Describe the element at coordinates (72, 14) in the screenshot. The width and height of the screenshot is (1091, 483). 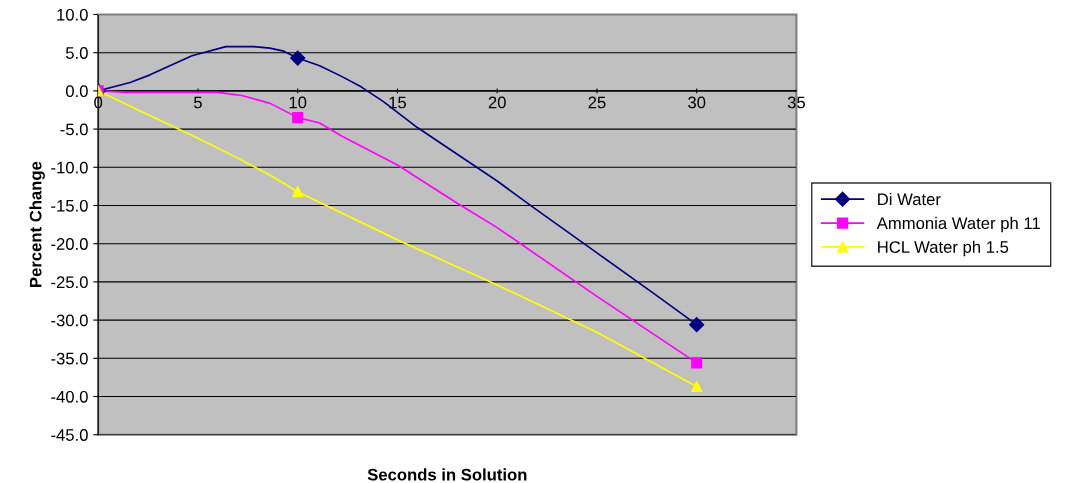
I see `y-tick-label: 10.0` at that location.